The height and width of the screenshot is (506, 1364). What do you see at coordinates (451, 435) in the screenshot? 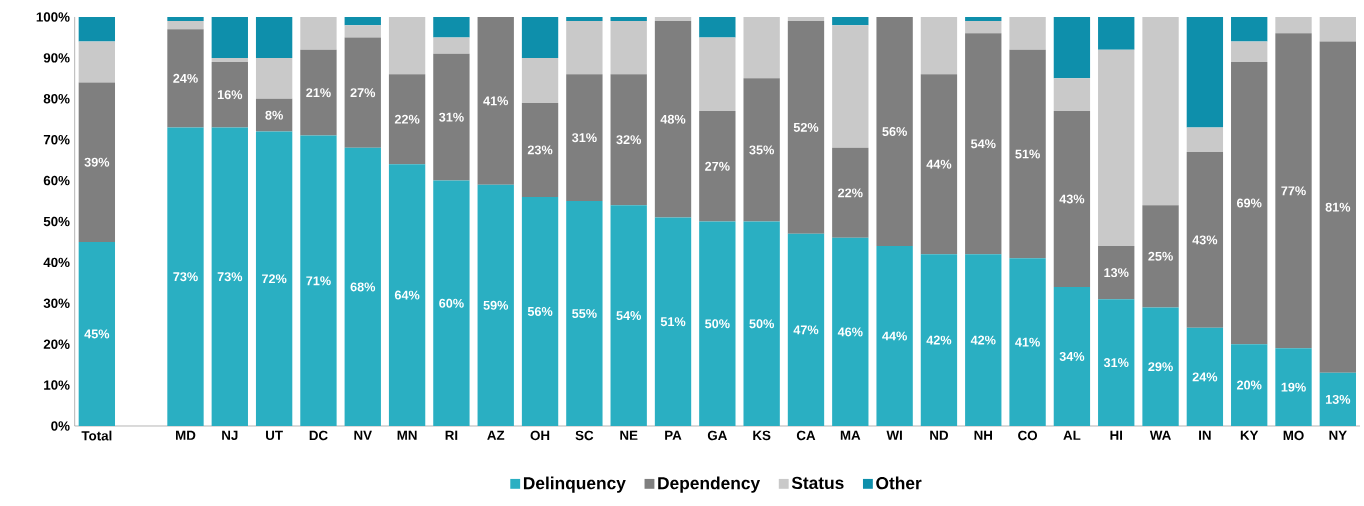
I see `x-tick-label: RI` at bounding box center [451, 435].